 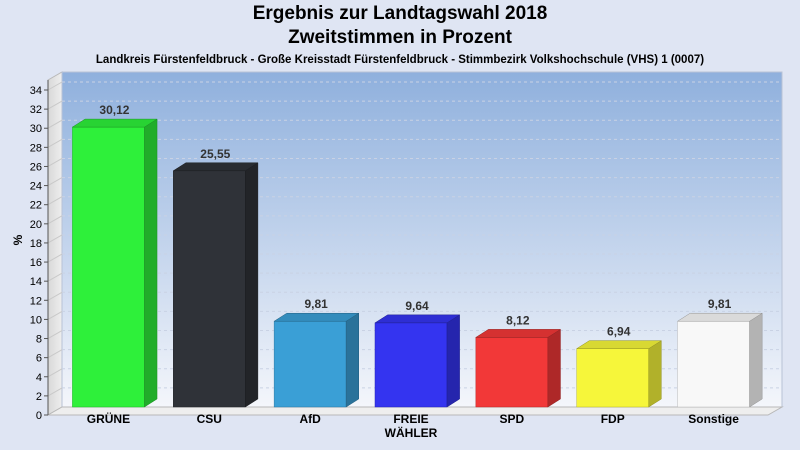 What do you see at coordinates (36, 282) in the screenshot?
I see `y-tick-label: 14` at bounding box center [36, 282].